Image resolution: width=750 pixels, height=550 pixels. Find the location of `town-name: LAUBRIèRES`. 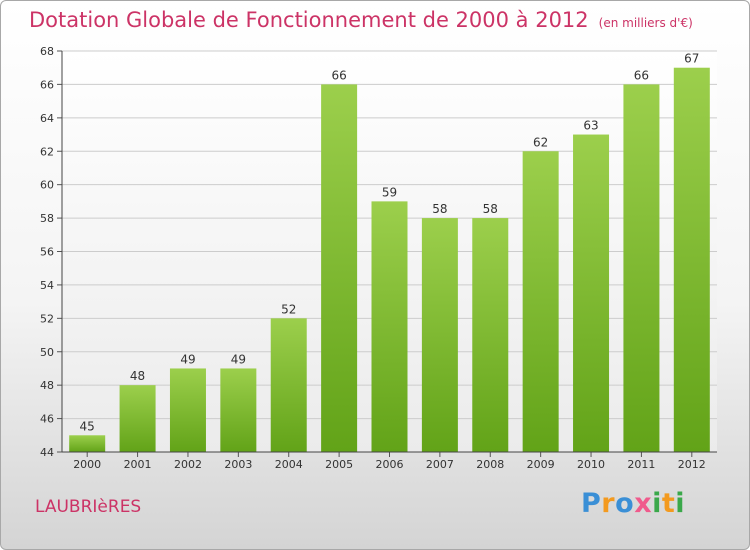

town-name: LAUBRIèRES is located at coordinates (88, 507).